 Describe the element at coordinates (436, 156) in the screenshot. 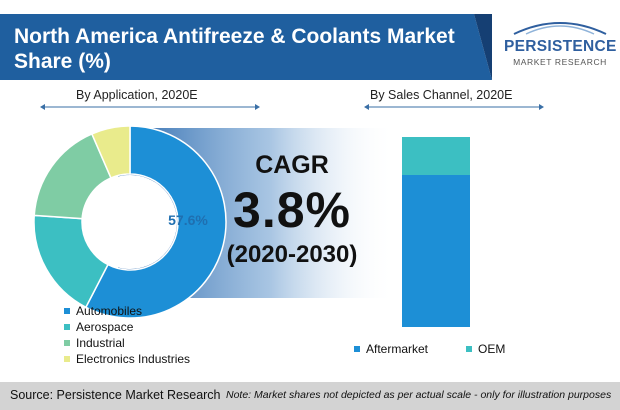

I see `bar-segment-oem` at that location.